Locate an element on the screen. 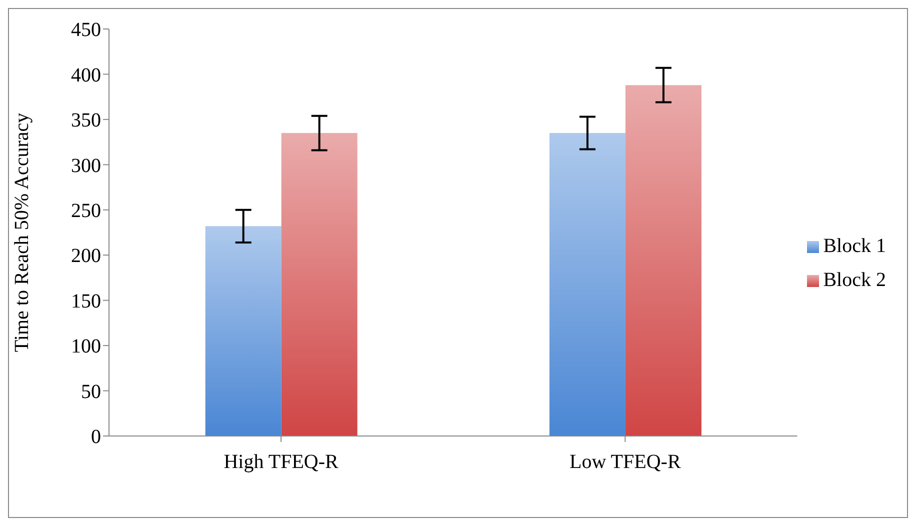 The width and height of the screenshot is (918, 527). y-tick-label: 150 is located at coordinates (86, 301).